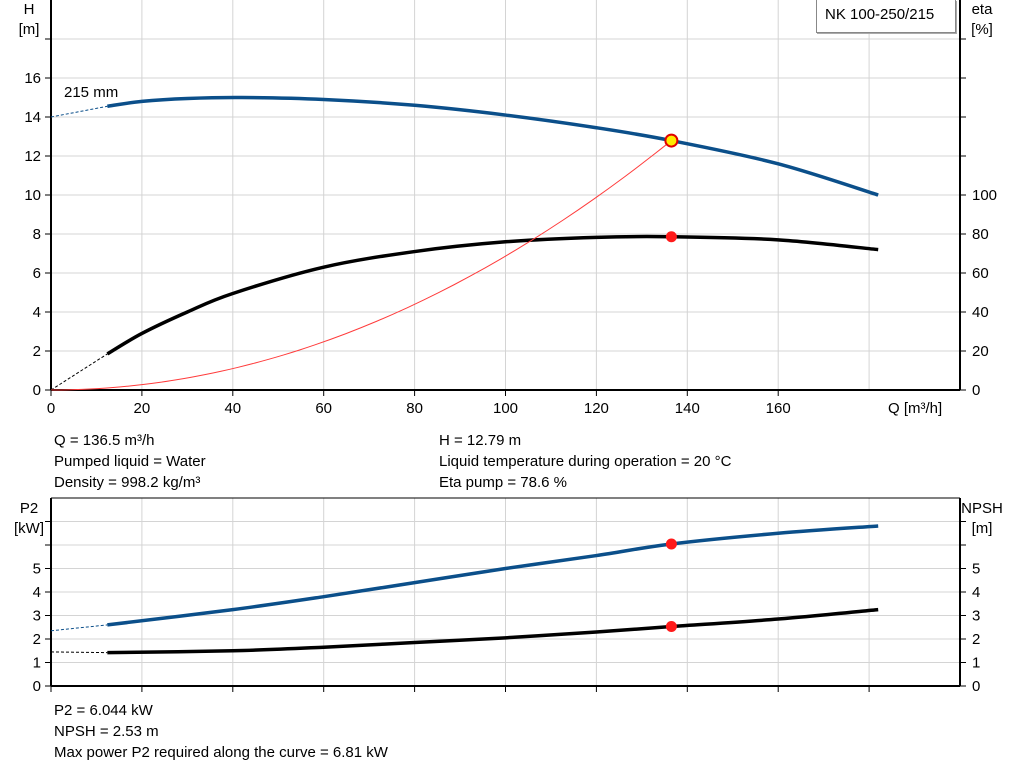 The width and height of the screenshot is (1024, 781). What do you see at coordinates (976, 569) in the screenshot?
I see `y2-tick-label: 5` at bounding box center [976, 569].